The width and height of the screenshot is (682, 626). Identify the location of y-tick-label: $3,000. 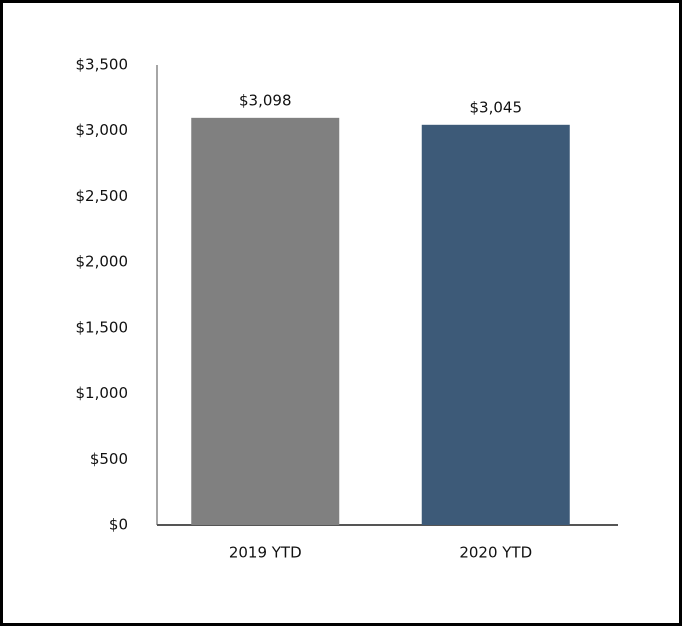
(102, 130).